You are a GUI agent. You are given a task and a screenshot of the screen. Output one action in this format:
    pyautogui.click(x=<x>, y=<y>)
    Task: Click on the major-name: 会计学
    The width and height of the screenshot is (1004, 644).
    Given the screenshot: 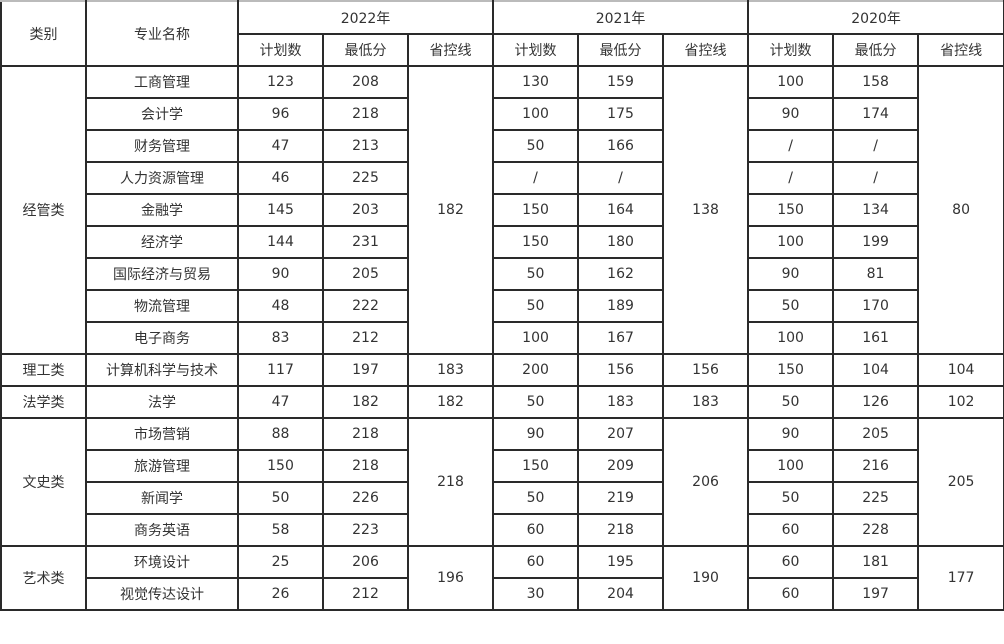 What is the action you would take?
    pyautogui.click(x=162, y=114)
    